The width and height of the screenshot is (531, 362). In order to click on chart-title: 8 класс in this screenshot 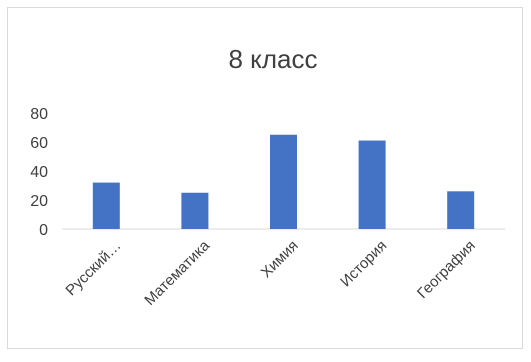, I will do `click(273, 59)`.